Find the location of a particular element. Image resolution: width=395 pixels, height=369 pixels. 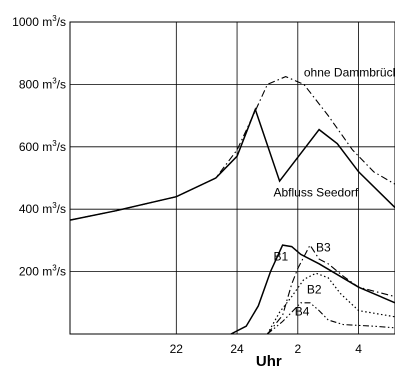

y-tick-label: 600 m3/s is located at coordinates (42, 146).